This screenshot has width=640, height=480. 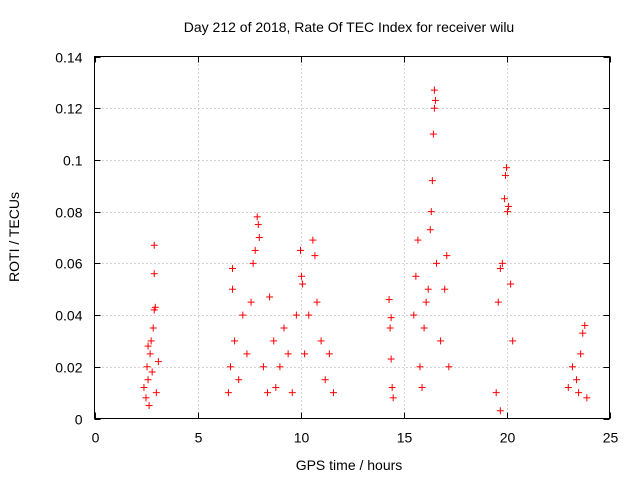 What do you see at coordinates (508, 438) in the screenshot?
I see `x-tick-label: 20` at bounding box center [508, 438].